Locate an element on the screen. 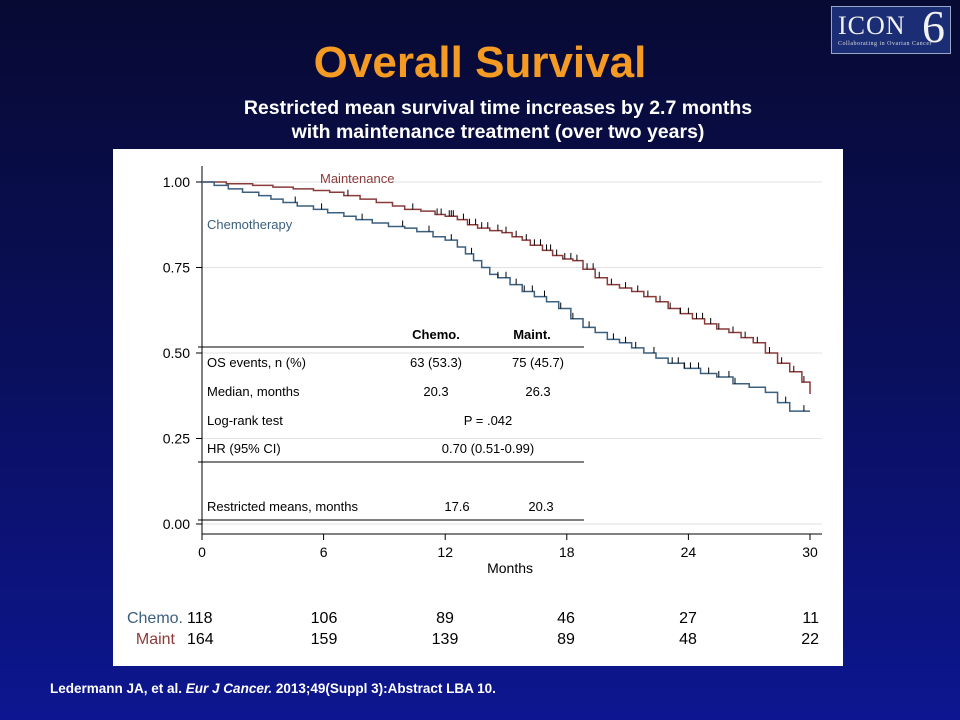 The image size is (960, 720). x-tick-label: 12 is located at coordinates (445, 552).